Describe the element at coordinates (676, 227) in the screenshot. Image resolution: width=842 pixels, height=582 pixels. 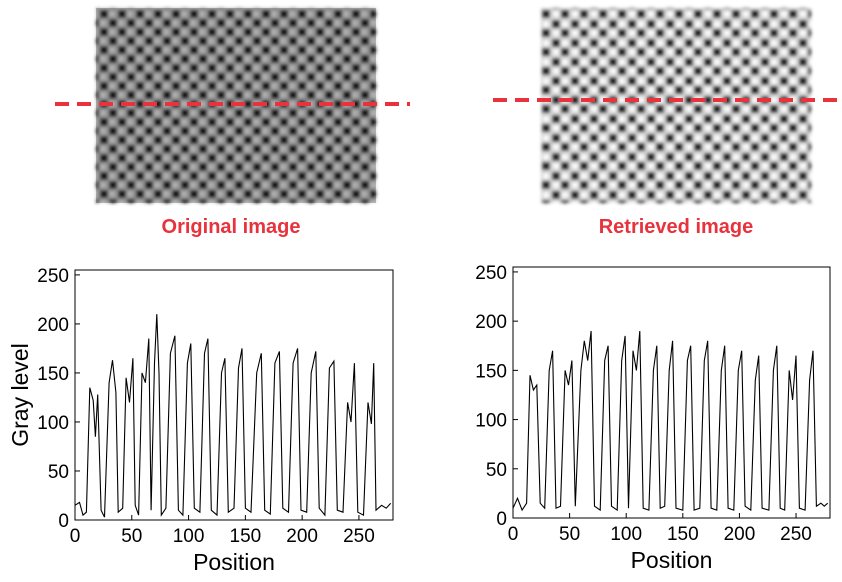
I see `image-caption: Retrieved image` at that location.